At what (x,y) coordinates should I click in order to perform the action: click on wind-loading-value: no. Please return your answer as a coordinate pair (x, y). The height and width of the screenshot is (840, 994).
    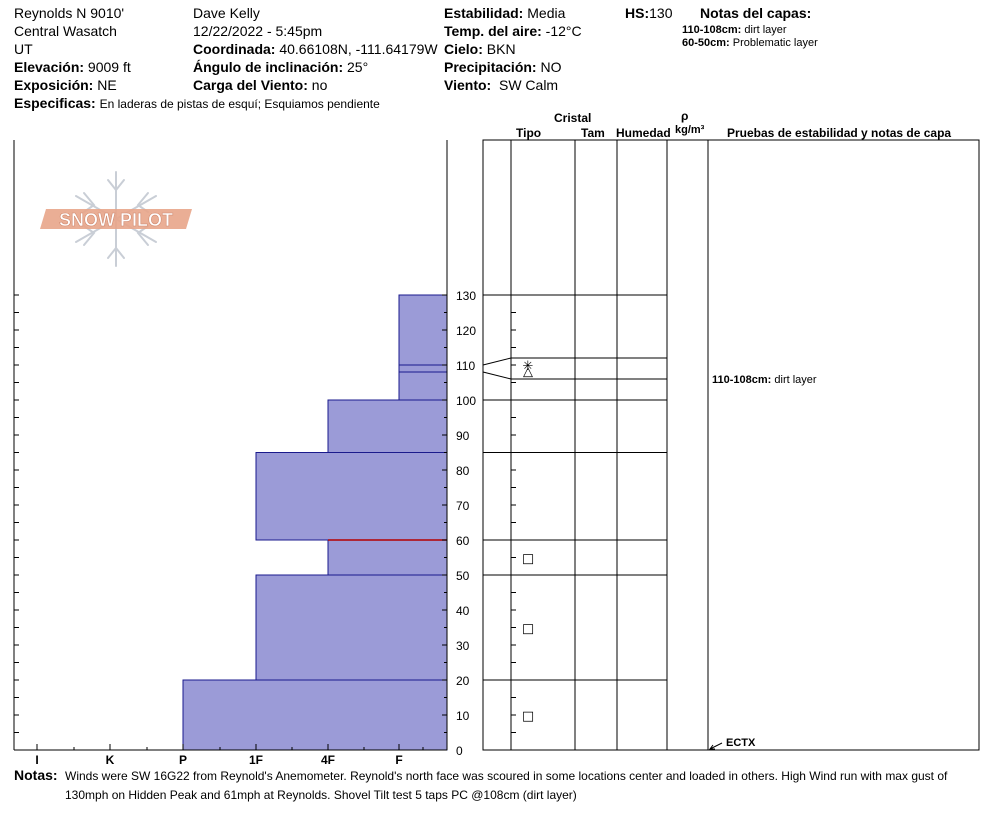
    Looking at the image, I should click on (319, 85).